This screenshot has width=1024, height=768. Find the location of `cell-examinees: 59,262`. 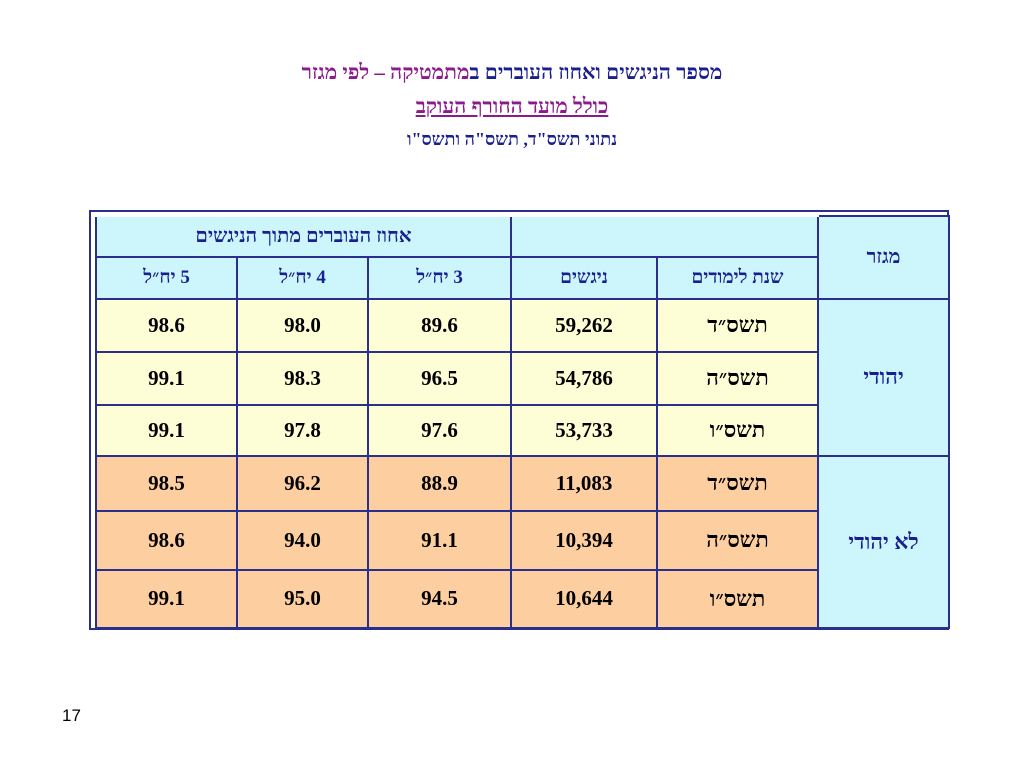

cell-examinees: 59,262 is located at coordinates (584, 324).